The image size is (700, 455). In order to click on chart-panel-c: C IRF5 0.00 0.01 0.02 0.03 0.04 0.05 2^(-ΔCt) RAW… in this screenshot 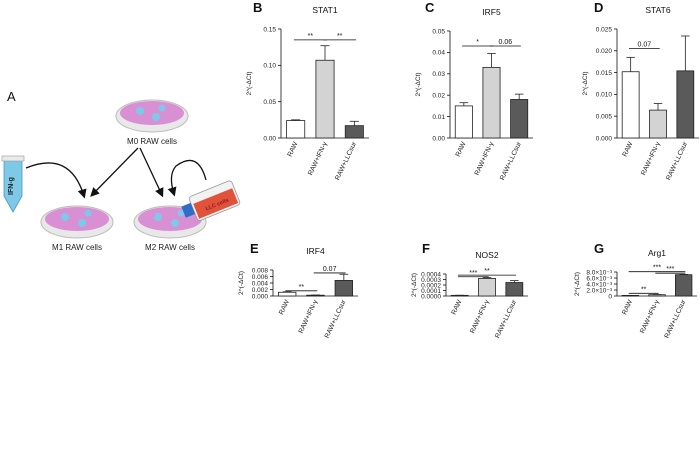, I will do `click(474, 90)`.